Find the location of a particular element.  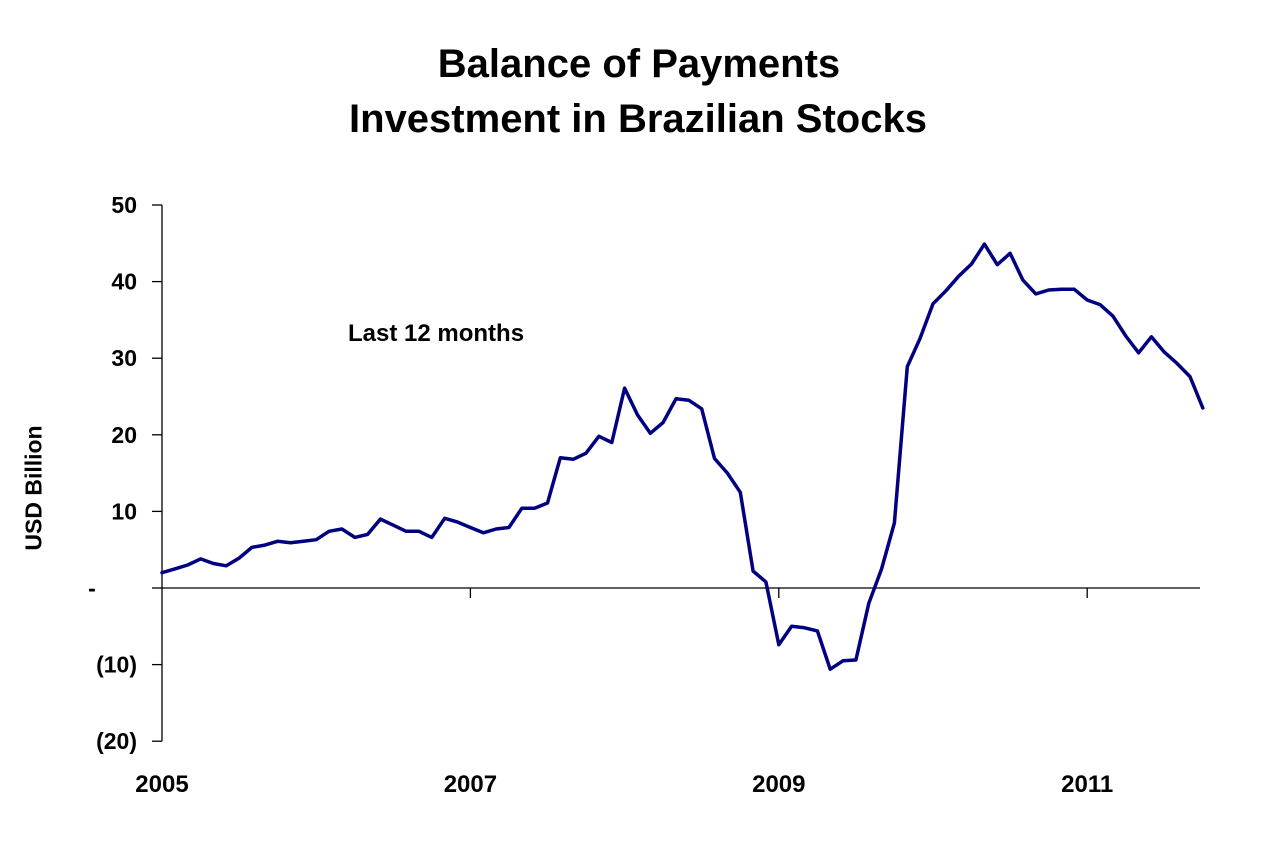

y-axis: 50 40 30 20 10 - (10) (20) is located at coordinates (125, 473).